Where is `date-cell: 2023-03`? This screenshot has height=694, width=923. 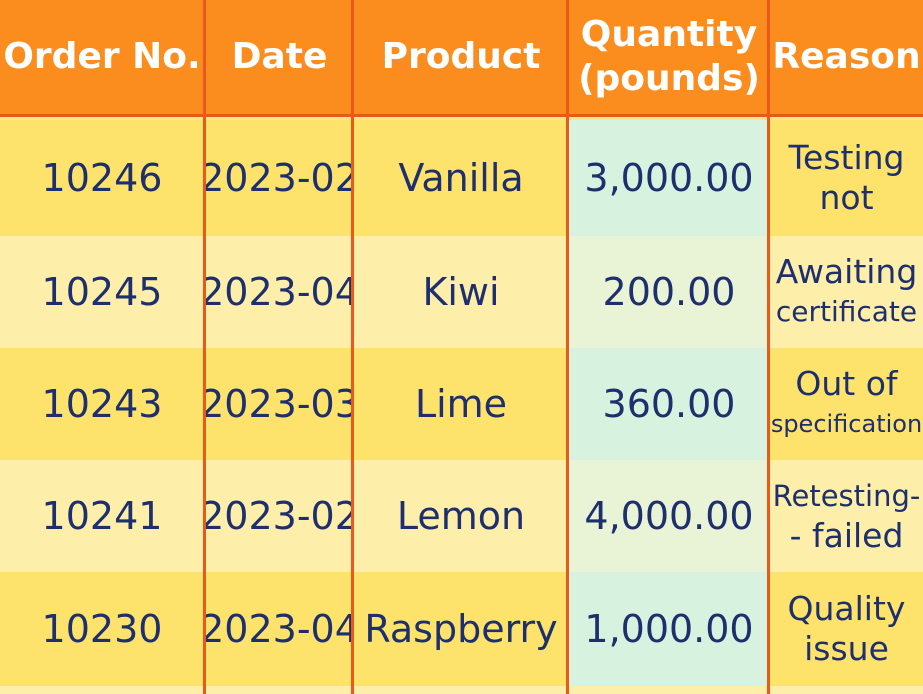
date-cell: 2023-03 is located at coordinates (279, 404).